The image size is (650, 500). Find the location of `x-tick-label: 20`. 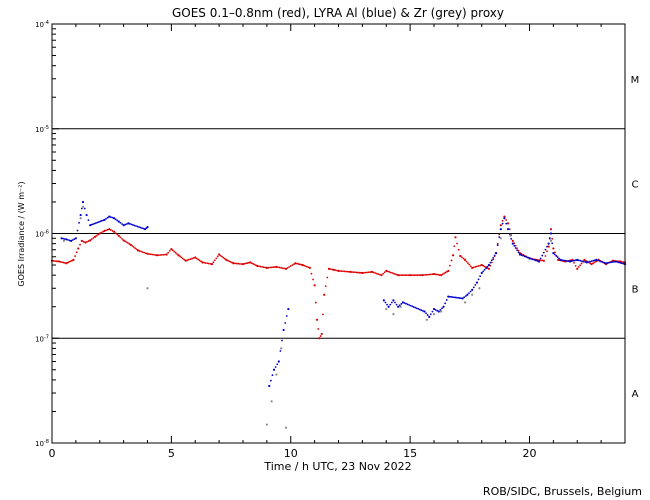

x-tick-label: 20 is located at coordinates (530, 453).